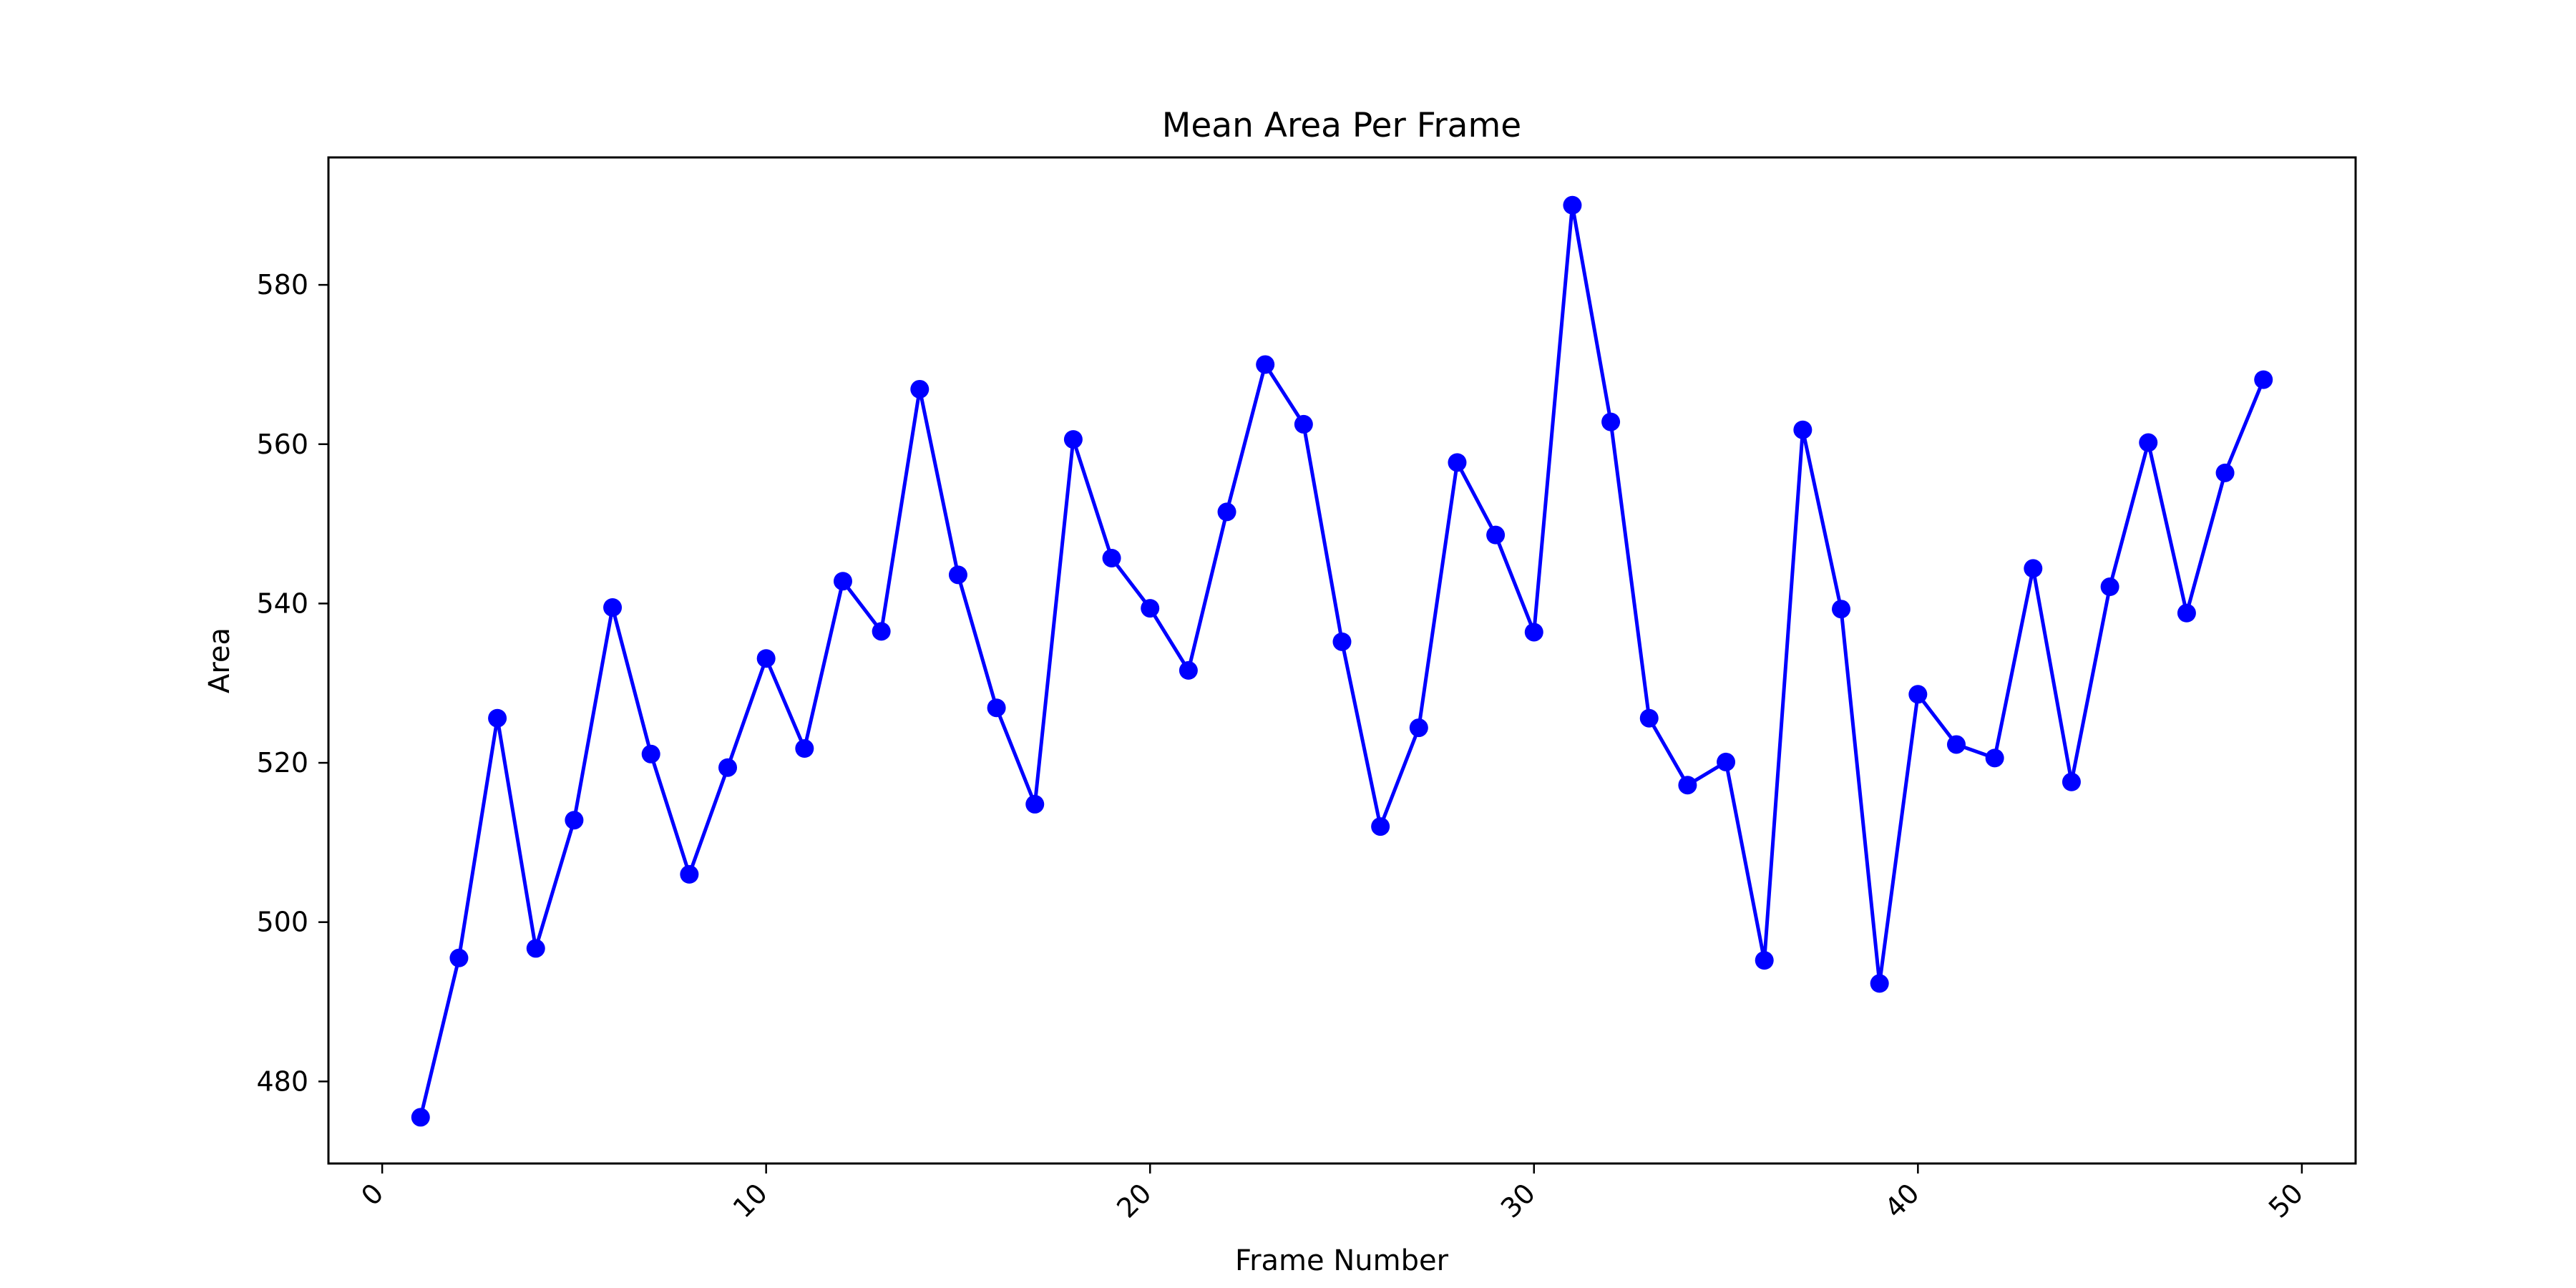 The width and height of the screenshot is (2576, 1288). What do you see at coordinates (282, 763) in the screenshot?
I see `y-tick-label: 520` at bounding box center [282, 763].